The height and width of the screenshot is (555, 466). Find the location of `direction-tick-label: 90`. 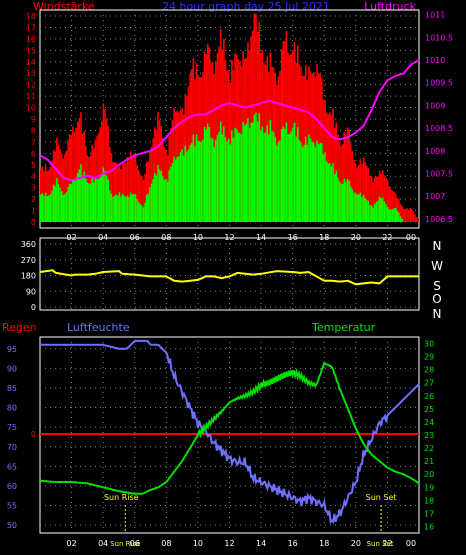

direction-tick-label: 90 is located at coordinates (31, 291).